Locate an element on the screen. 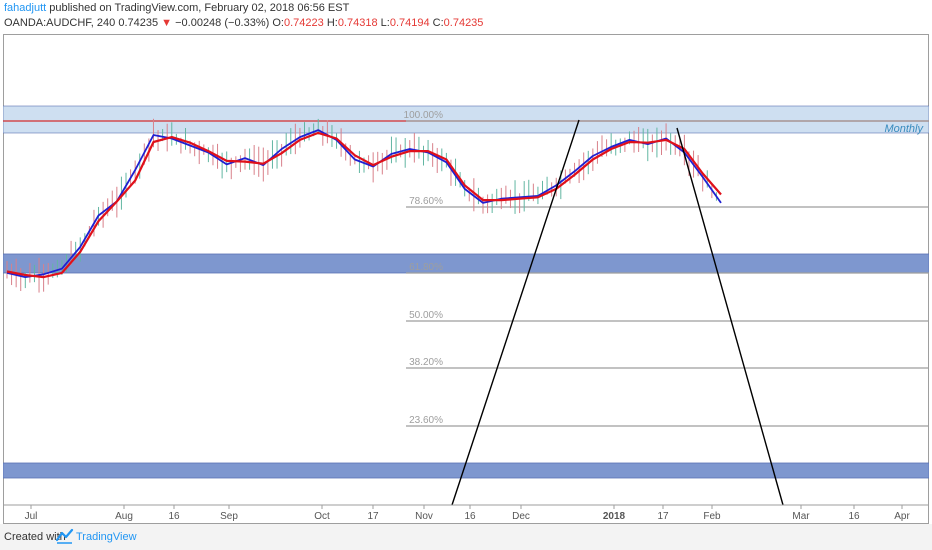  trendline-down is located at coordinates (730, 316).